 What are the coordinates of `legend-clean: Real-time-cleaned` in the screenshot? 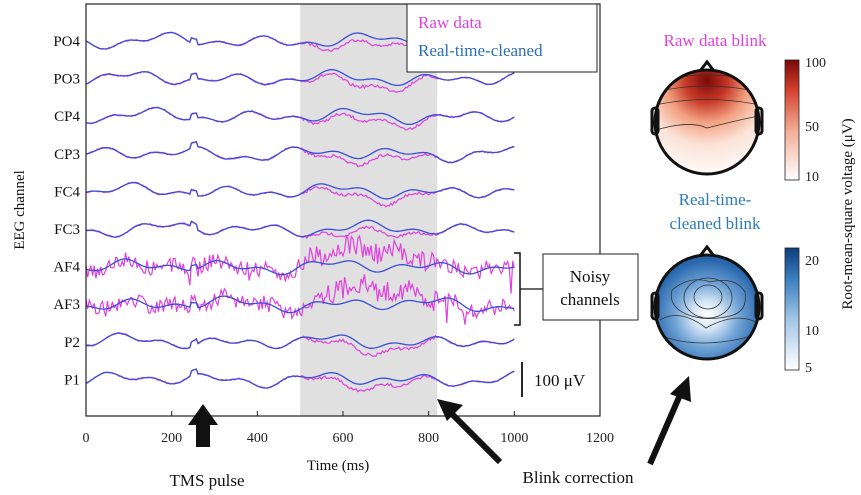 It's located at (480, 50).